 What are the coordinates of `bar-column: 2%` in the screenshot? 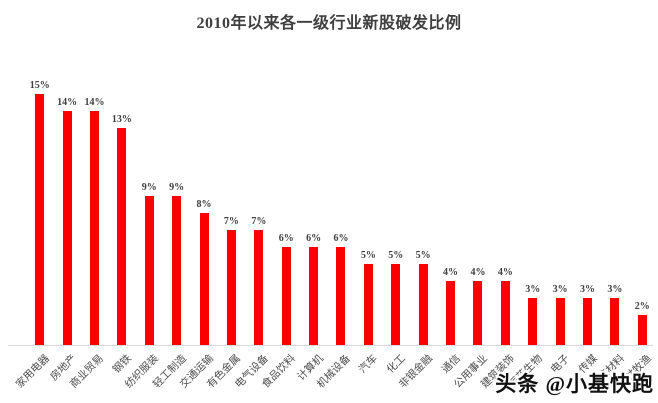 It's located at (642, 201).